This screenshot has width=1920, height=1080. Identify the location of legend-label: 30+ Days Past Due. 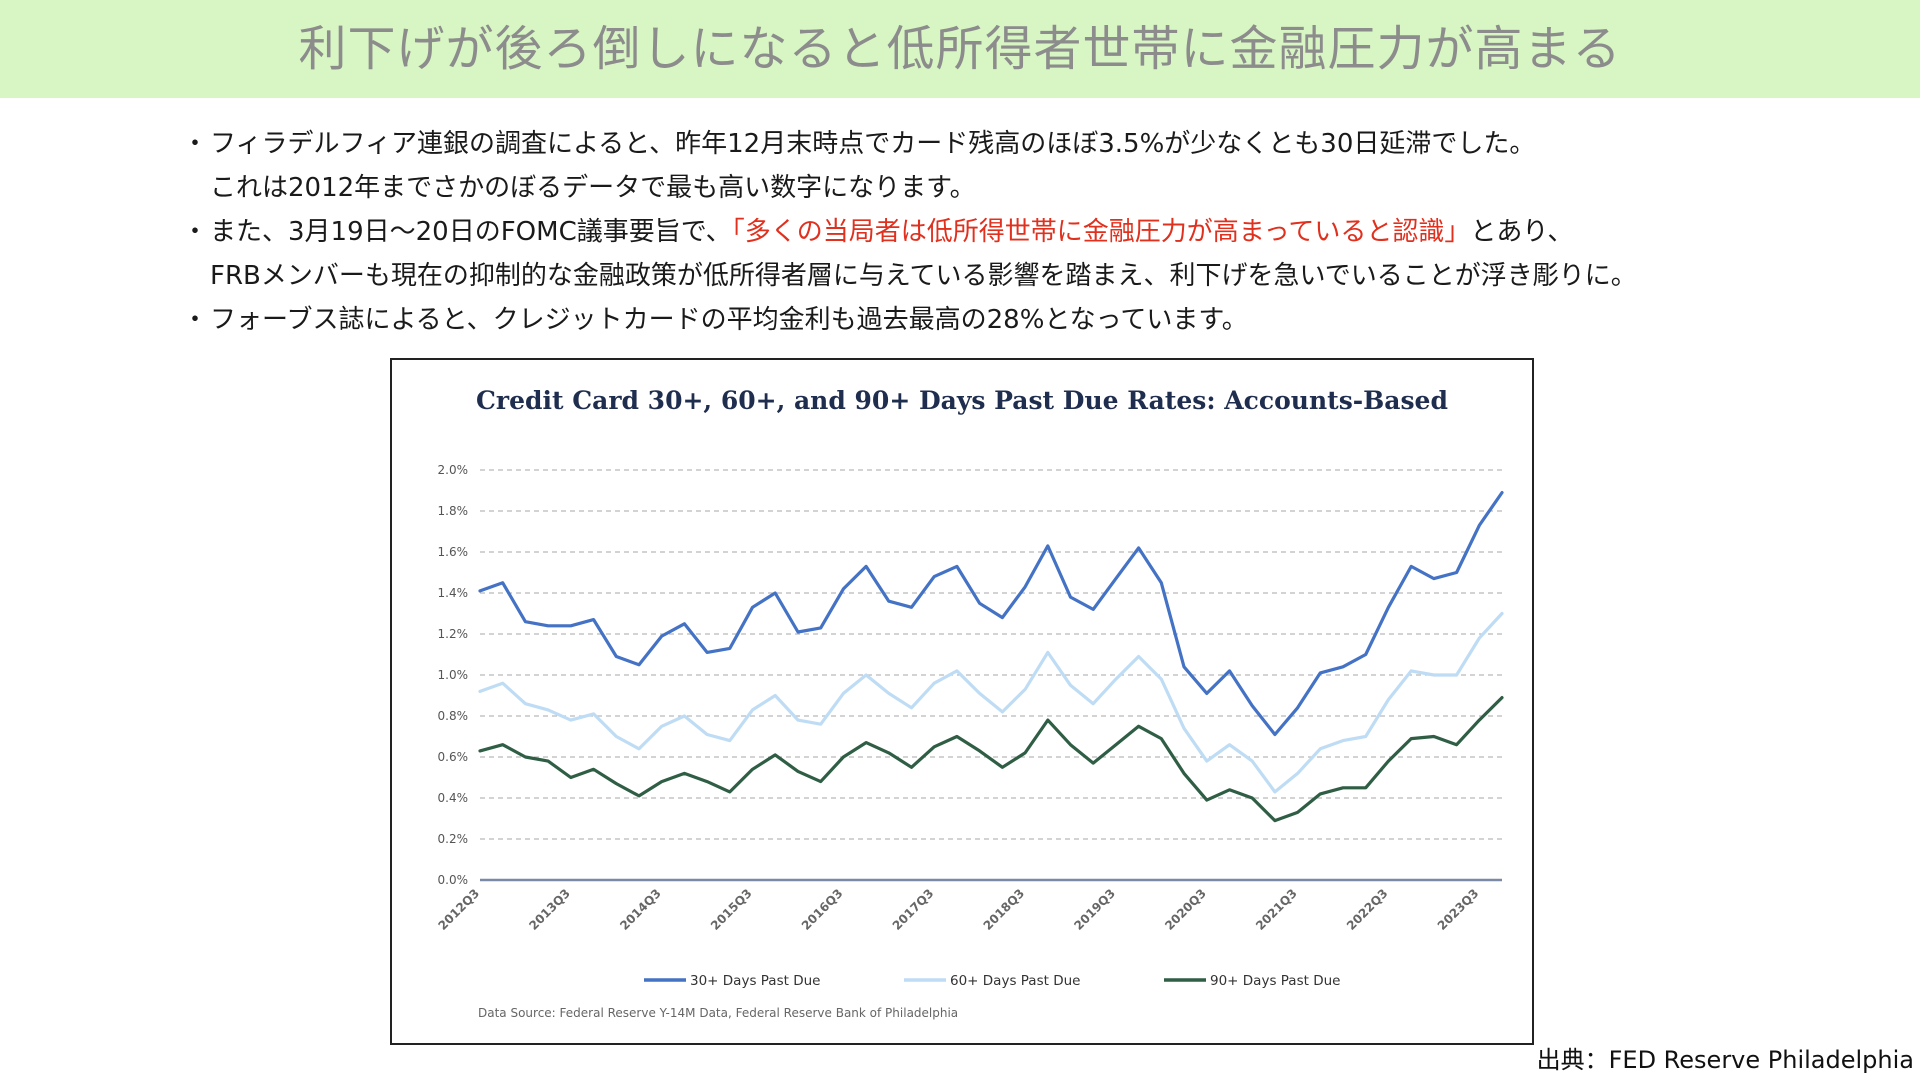
(755, 981).